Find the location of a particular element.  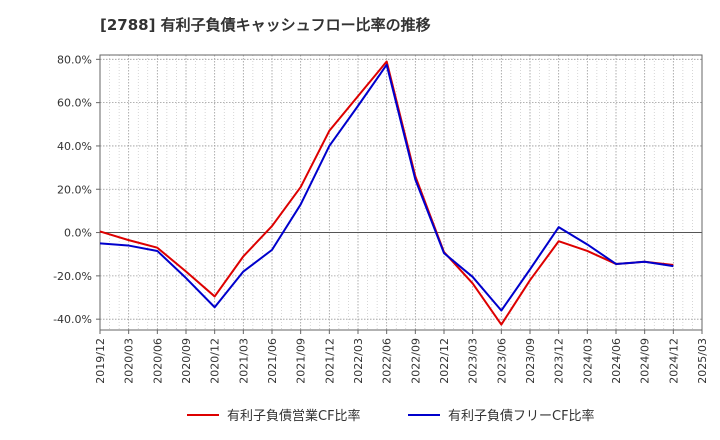

x-tick-label: 2021/03 is located at coordinates (243, 361).